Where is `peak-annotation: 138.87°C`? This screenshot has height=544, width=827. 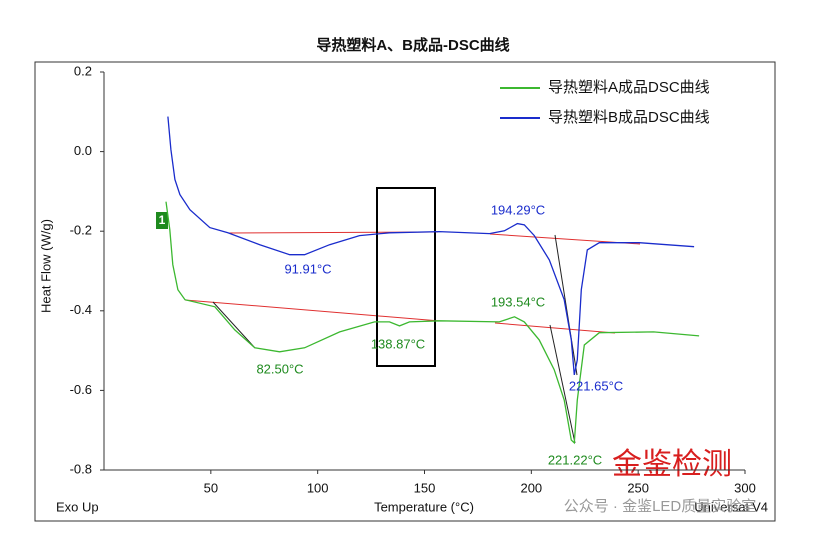
peak-annotation: 138.87°C is located at coordinates (398, 343).